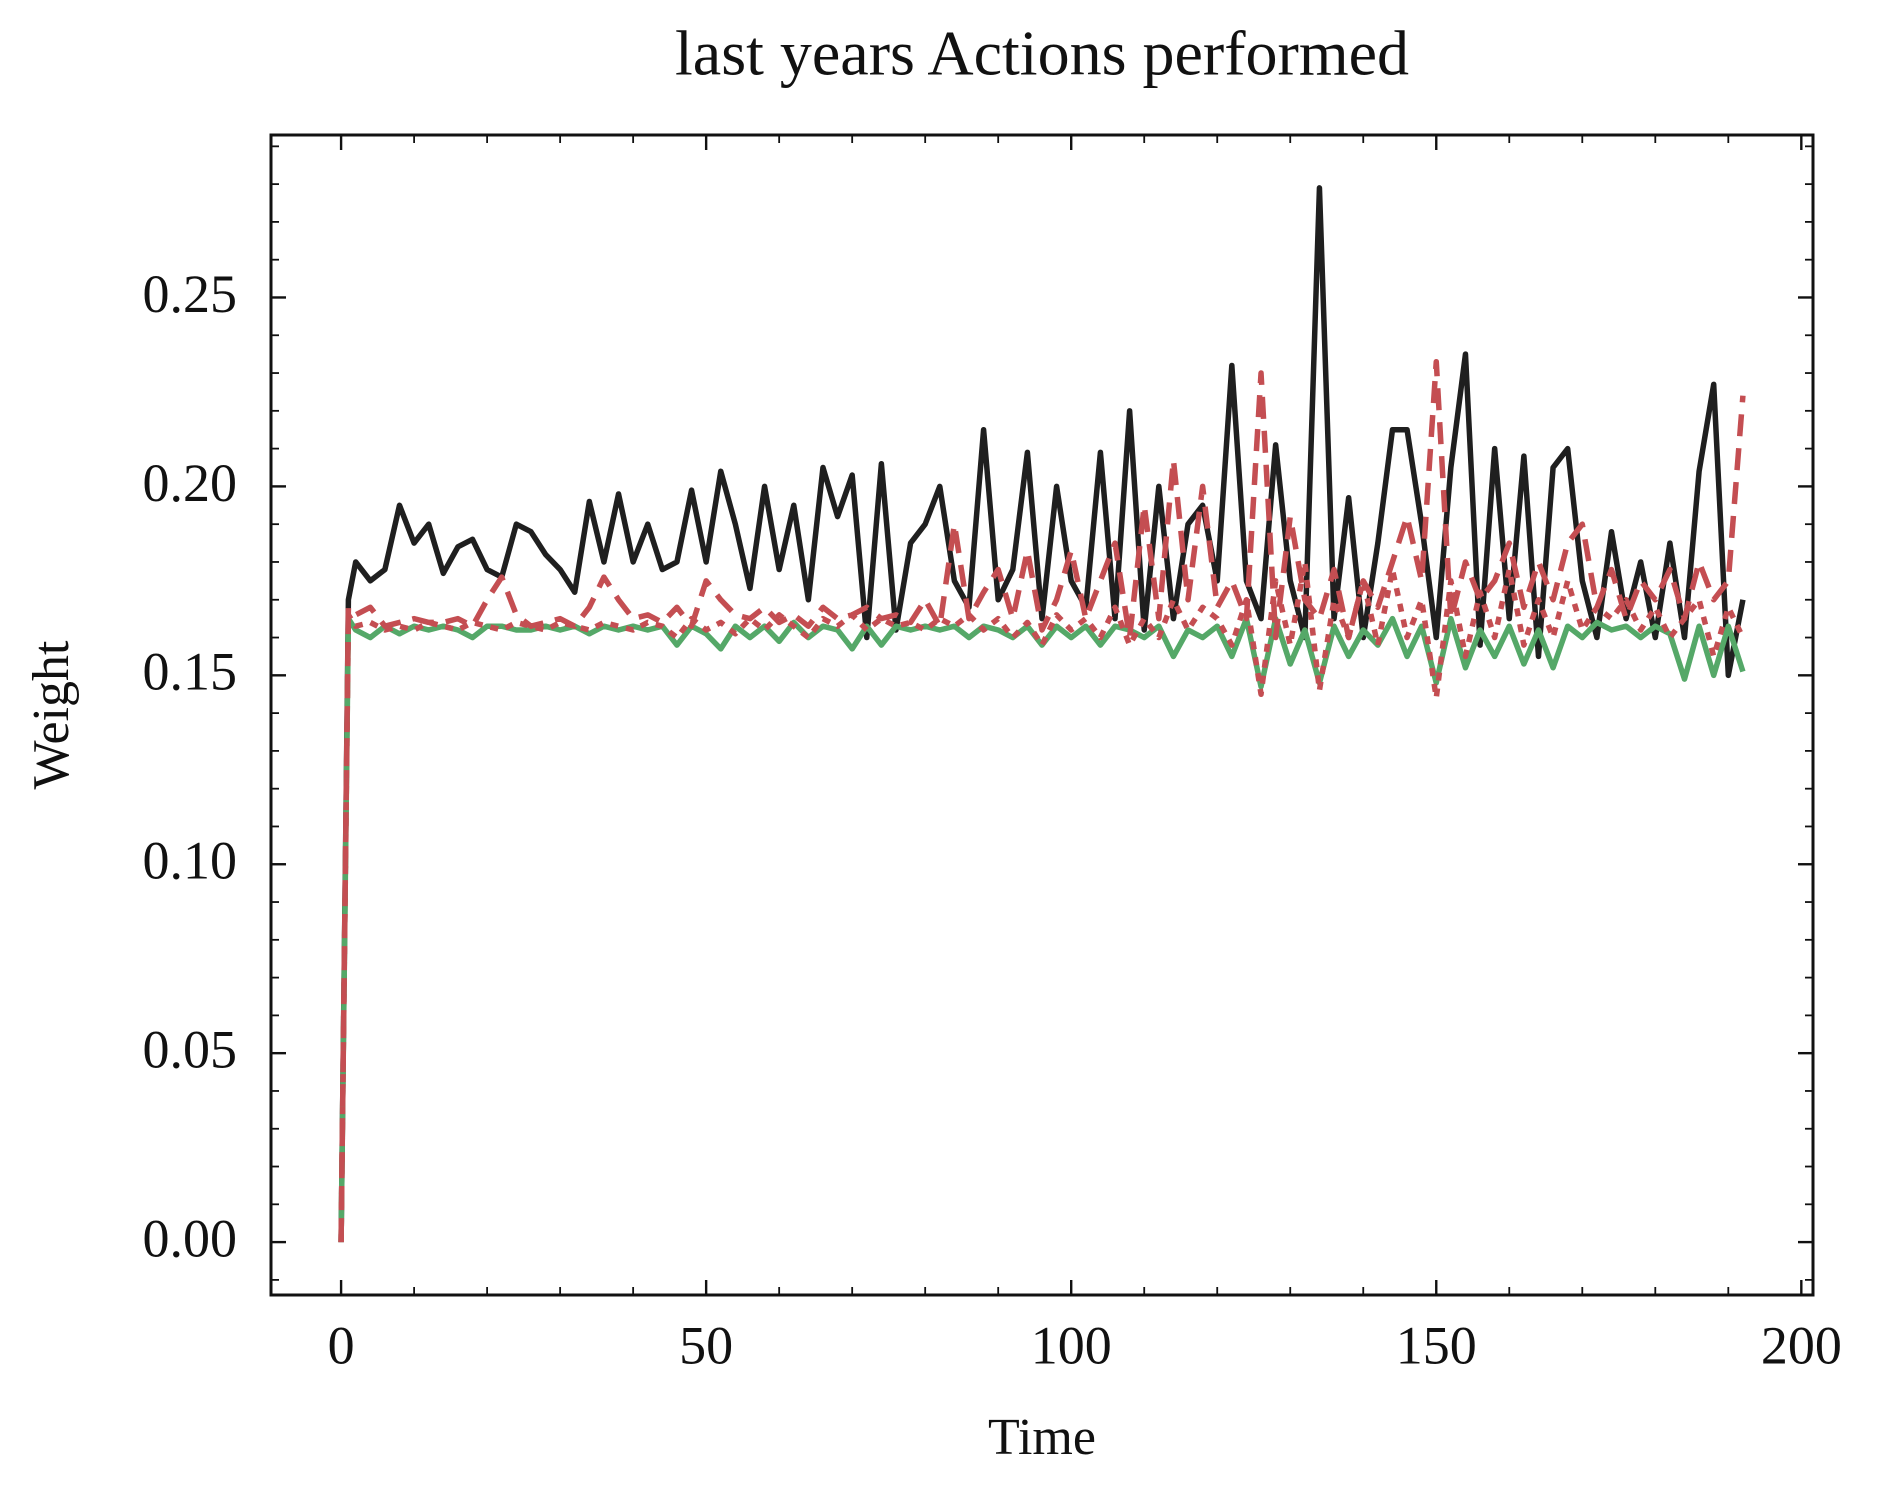  Describe the element at coordinates (341, 1345) in the screenshot. I see `x-tick-label: 0` at that location.